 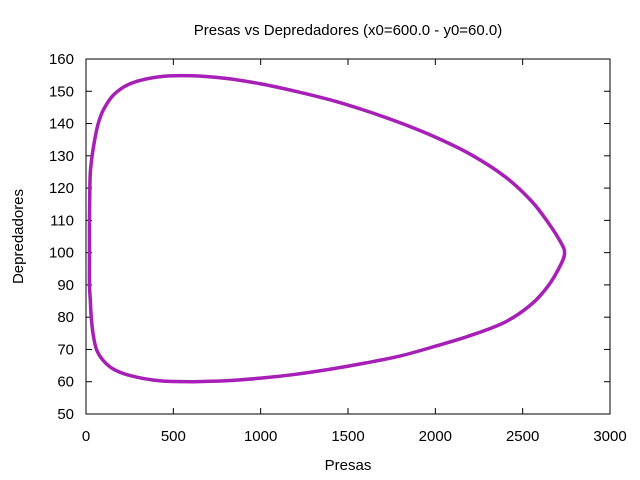 I want to click on y-axis-label: Depredadores, so click(x=18, y=236).